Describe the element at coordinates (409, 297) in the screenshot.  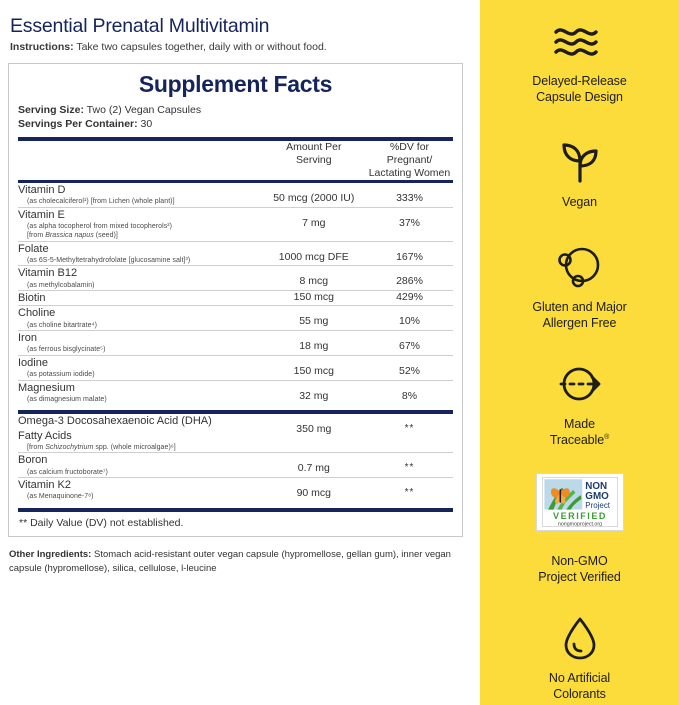
I see `nutrient-dv: 429%` at that location.